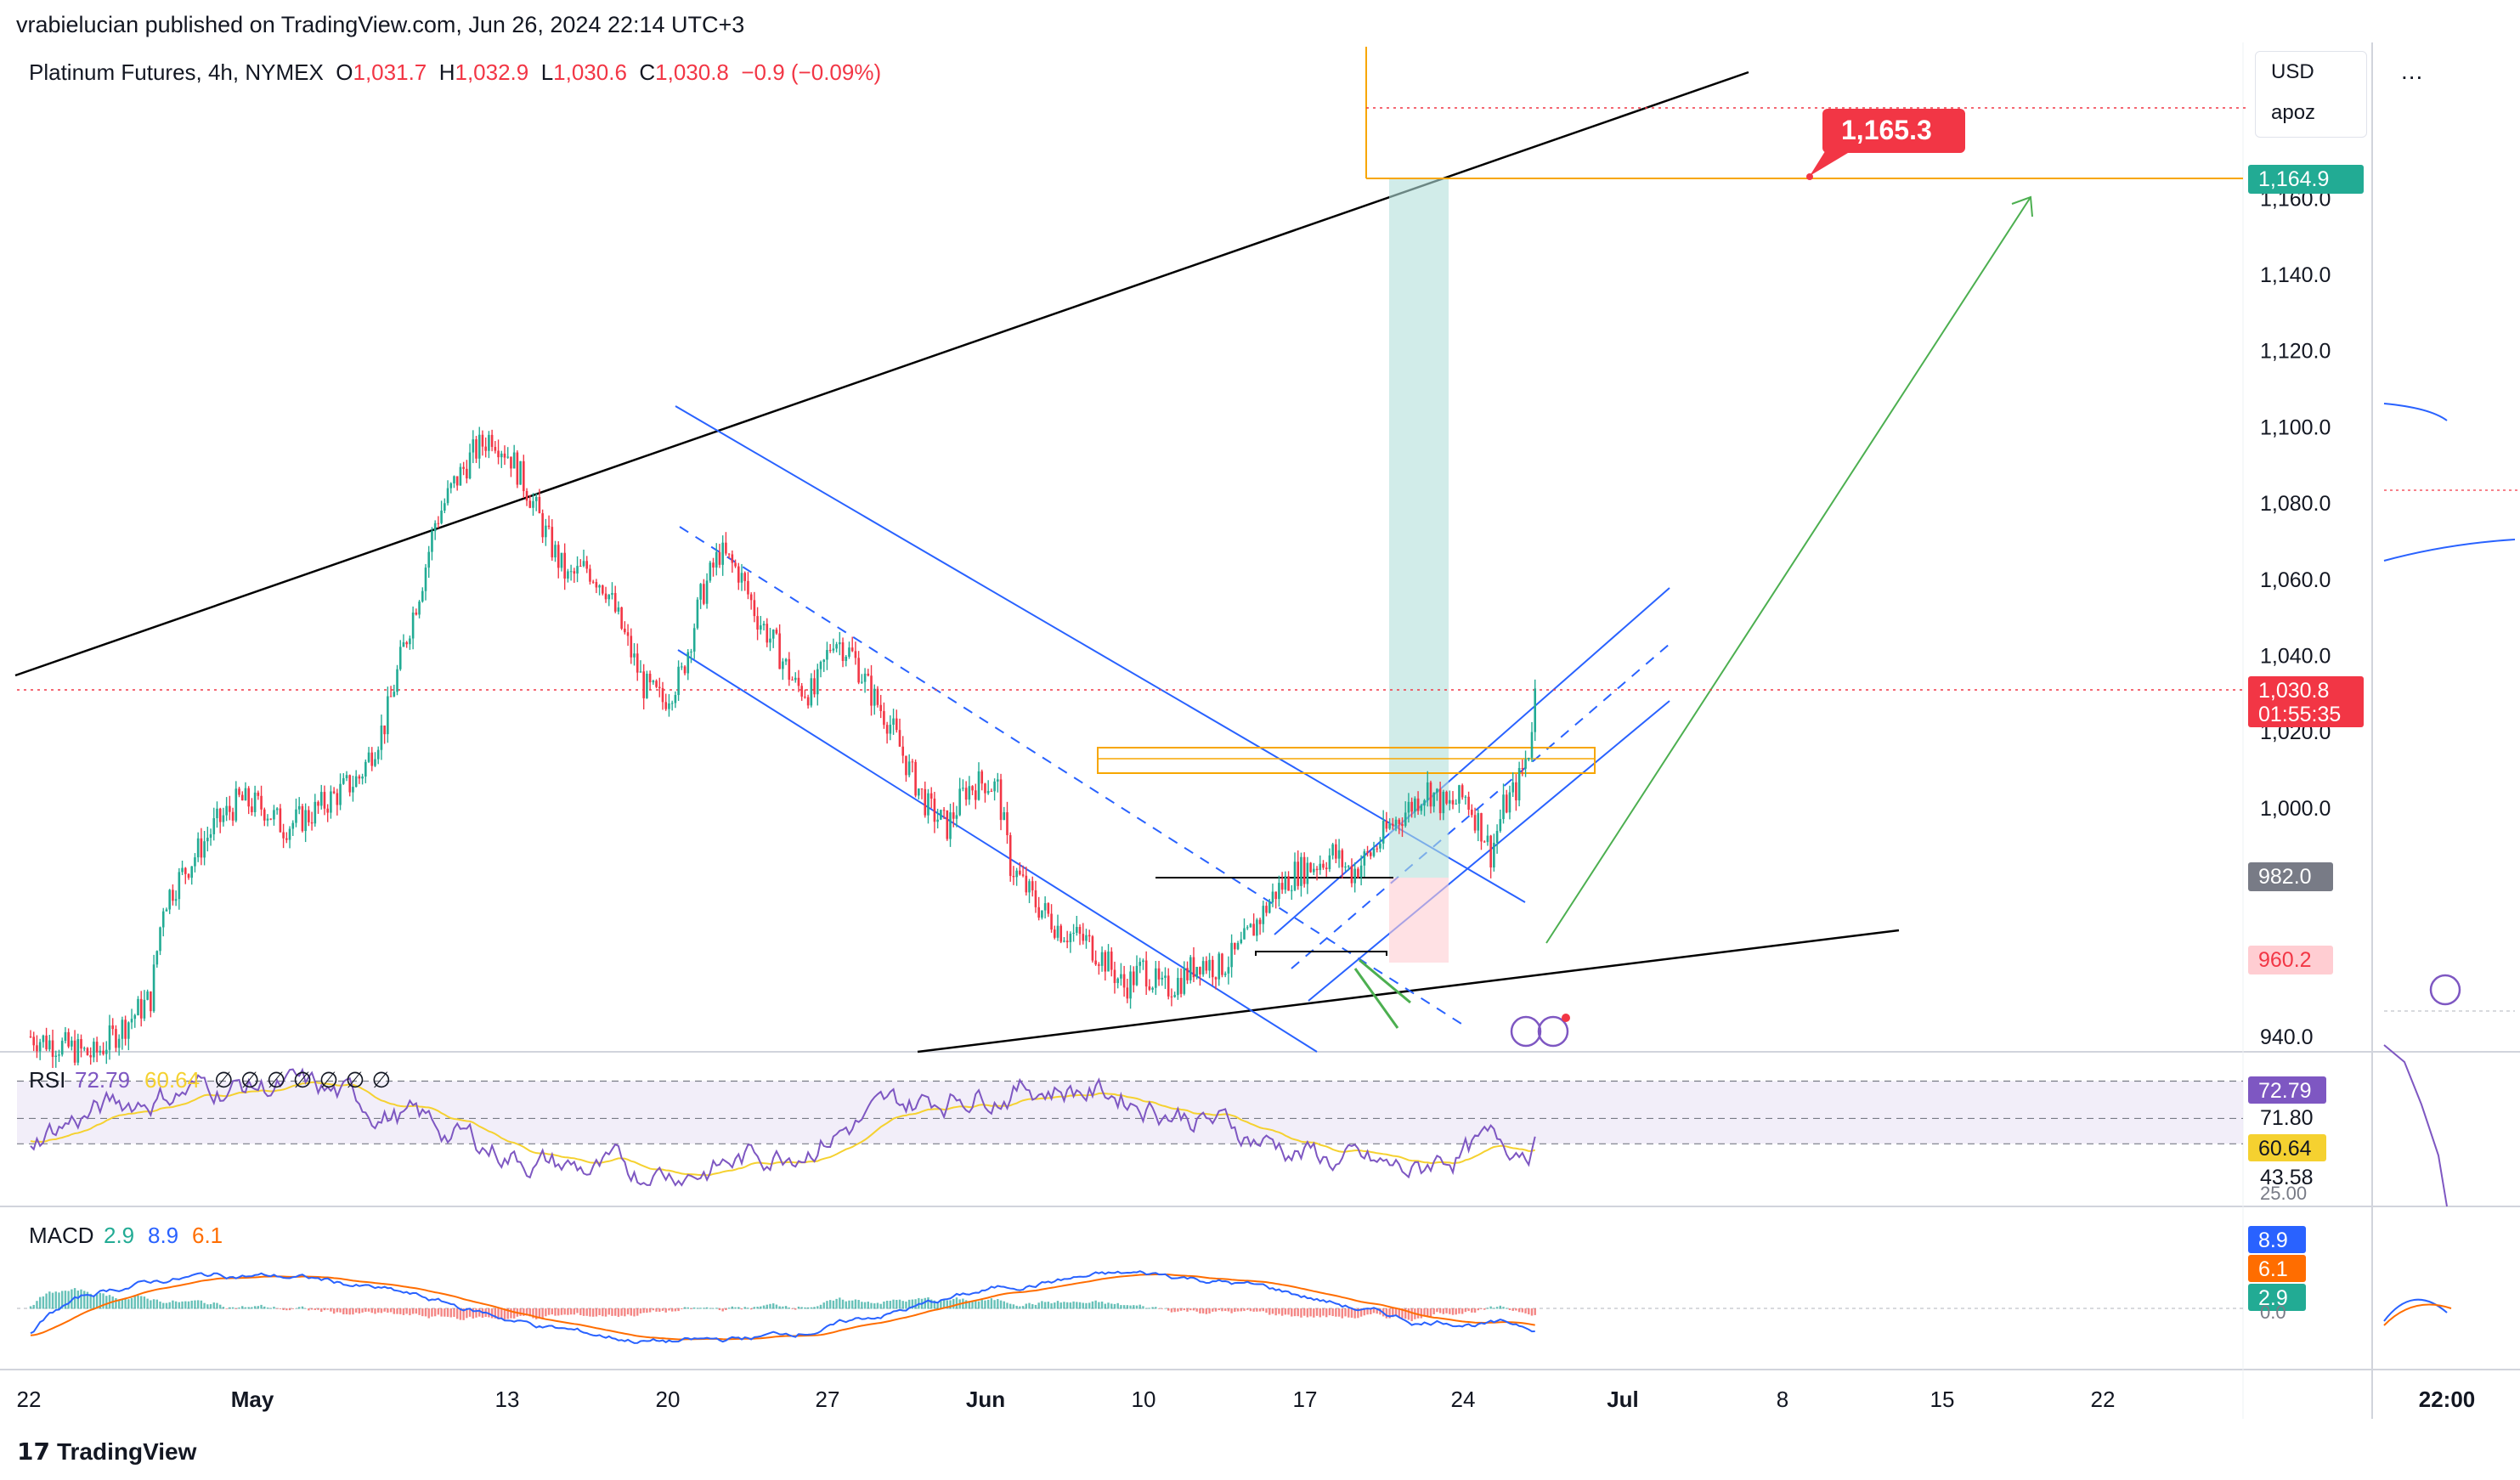 Image resolution: width=2520 pixels, height=1480 pixels. Describe the element at coordinates (1408, 992) in the screenshot. I see `lower-trendline` at that location.